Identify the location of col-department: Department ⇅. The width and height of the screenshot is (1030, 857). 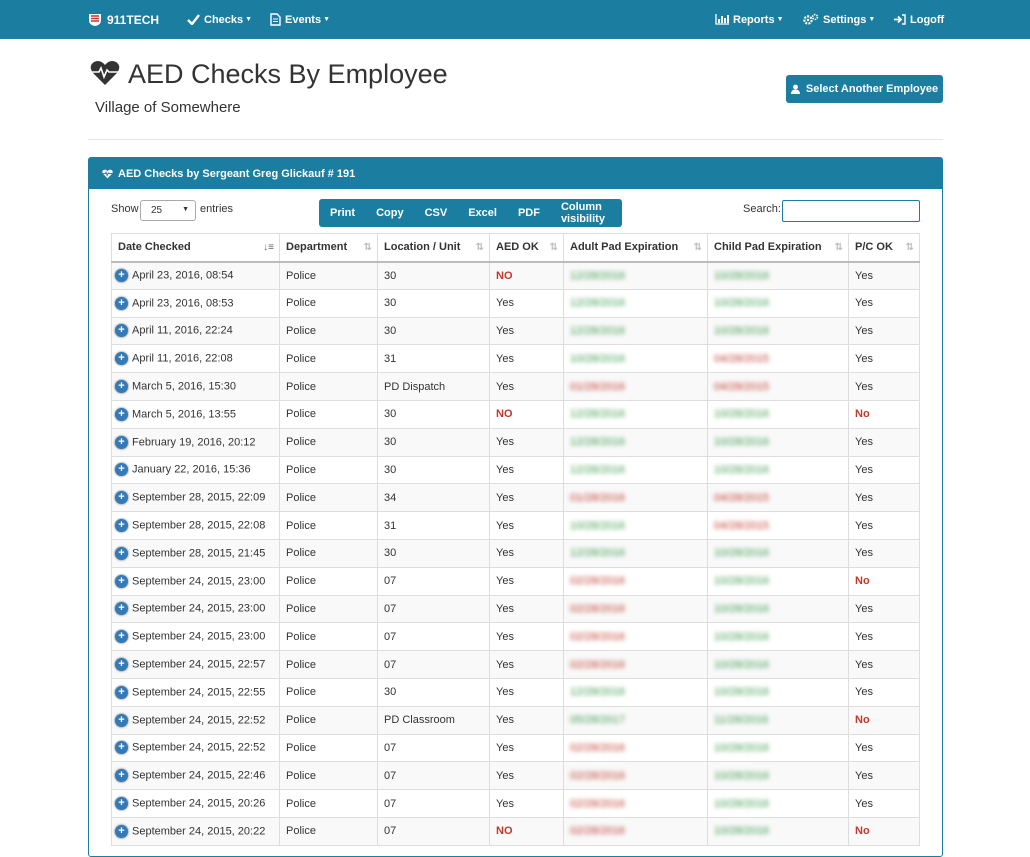
(328, 248).